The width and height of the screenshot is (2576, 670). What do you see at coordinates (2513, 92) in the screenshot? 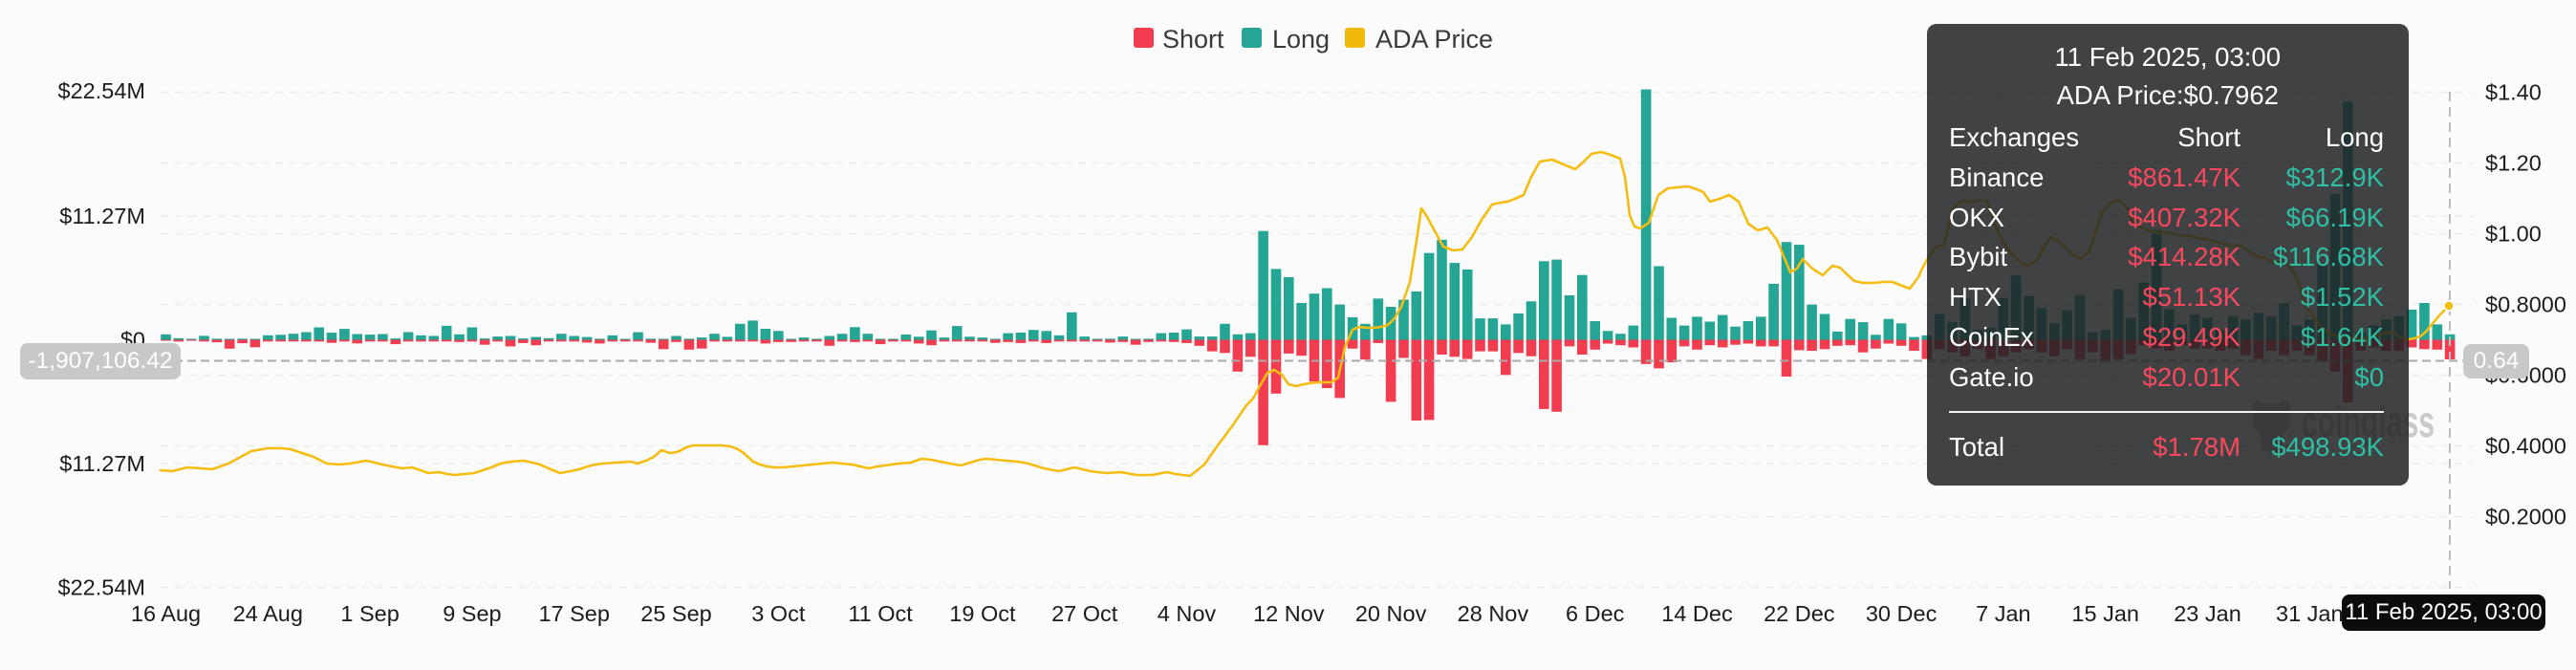
I see `svg-text: $1.40` at bounding box center [2513, 92].